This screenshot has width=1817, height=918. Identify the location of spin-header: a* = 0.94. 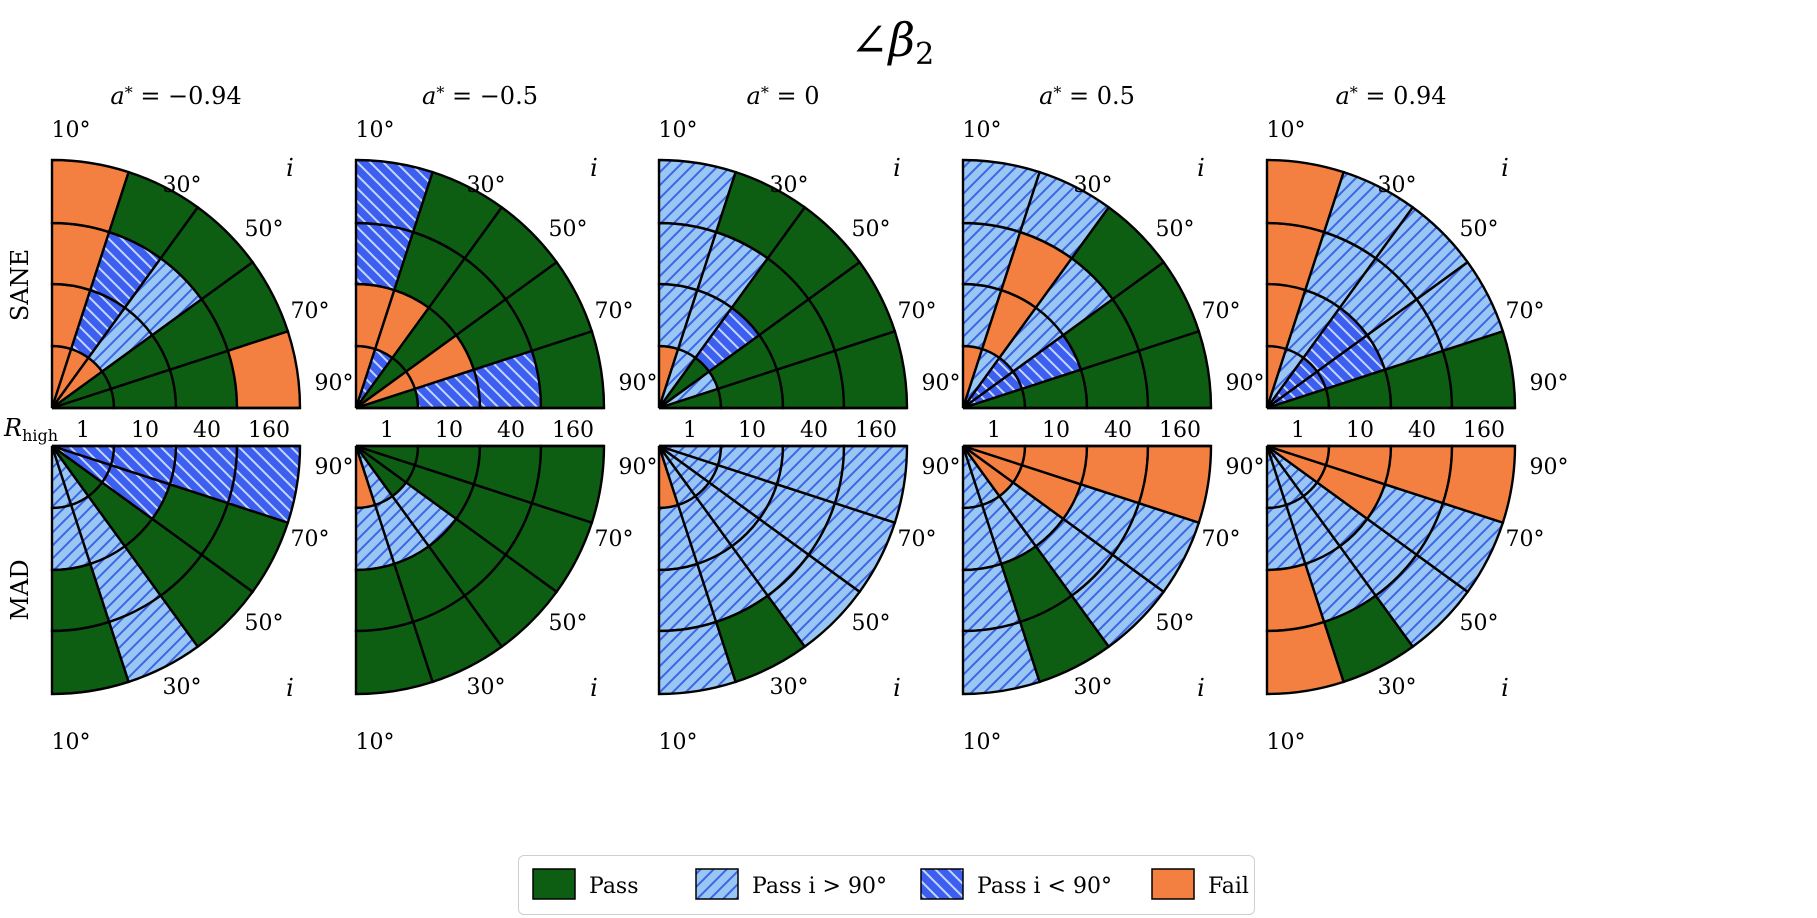
(1390, 96).